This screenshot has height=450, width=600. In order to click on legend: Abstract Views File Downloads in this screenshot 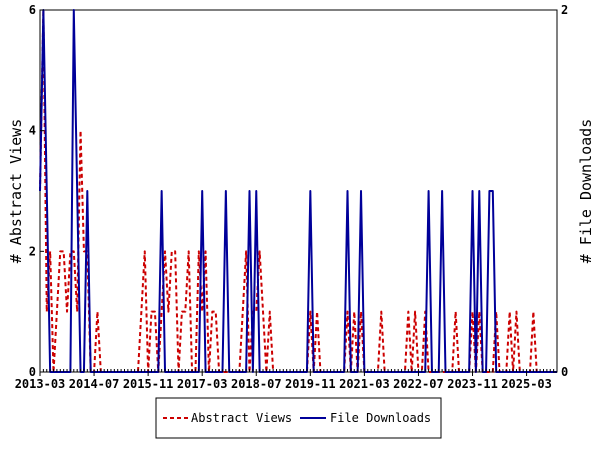, I will do `click(298, 418)`.